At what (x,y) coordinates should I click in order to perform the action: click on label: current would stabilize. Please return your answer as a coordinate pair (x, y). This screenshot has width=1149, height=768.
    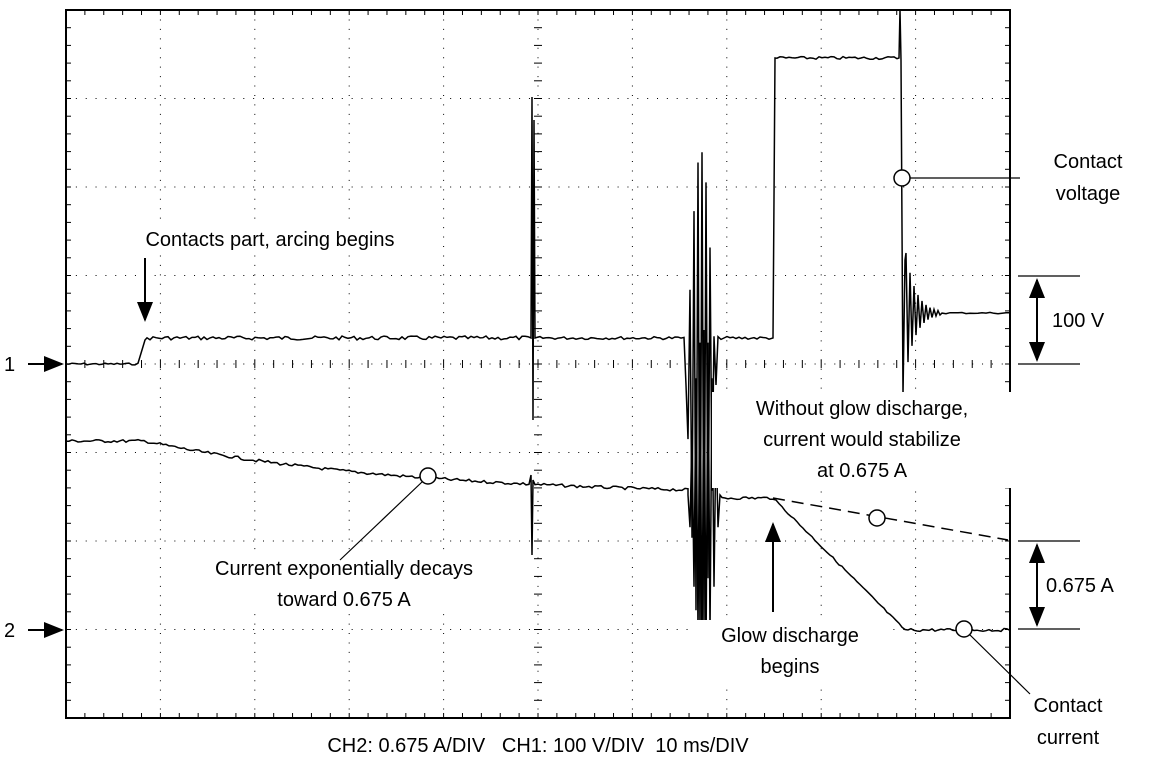
    Looking at the image, I should click on (862, 440).